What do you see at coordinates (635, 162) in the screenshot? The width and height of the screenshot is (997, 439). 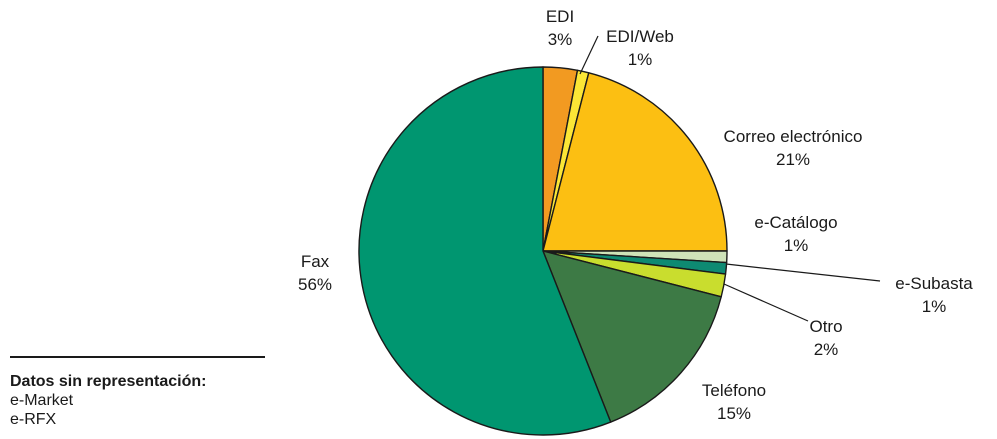 I see `pie-slice-correo-electronico` at bounding box center [635, 162].